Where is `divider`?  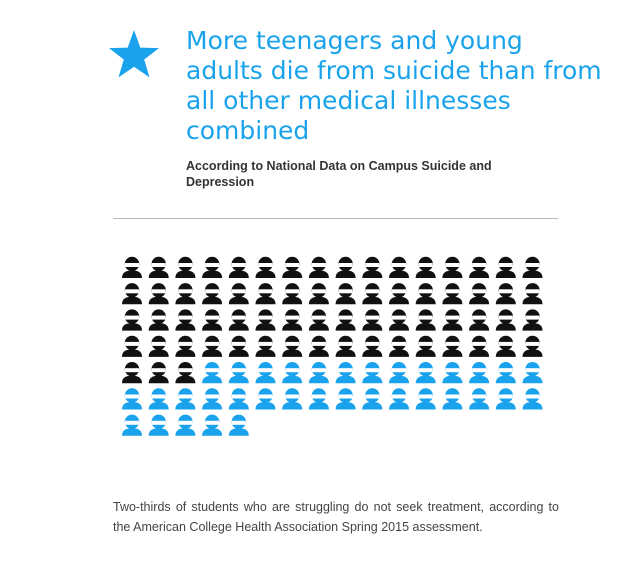 divider is located at coordinates (335, 218).